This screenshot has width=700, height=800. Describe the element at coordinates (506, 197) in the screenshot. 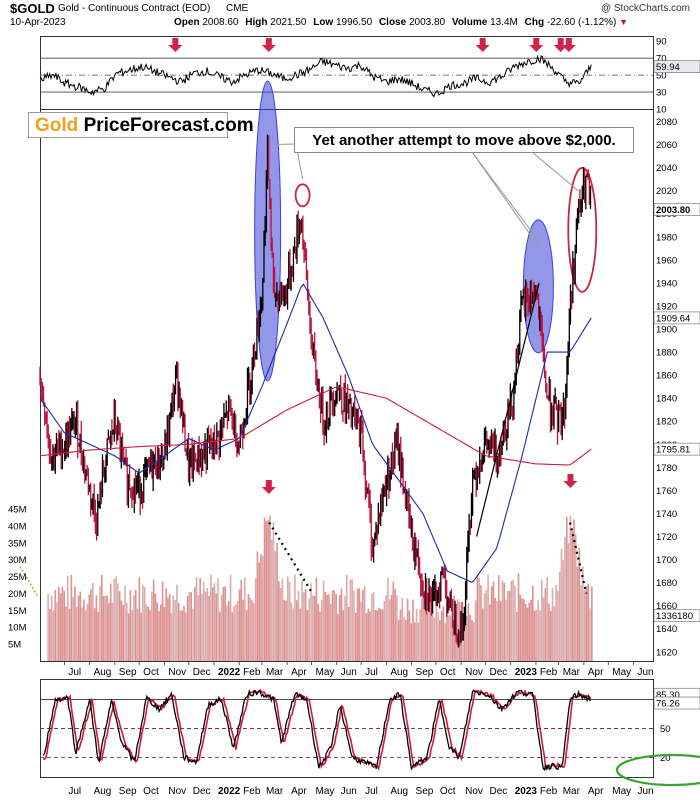

I see `pointer-line` at that location.